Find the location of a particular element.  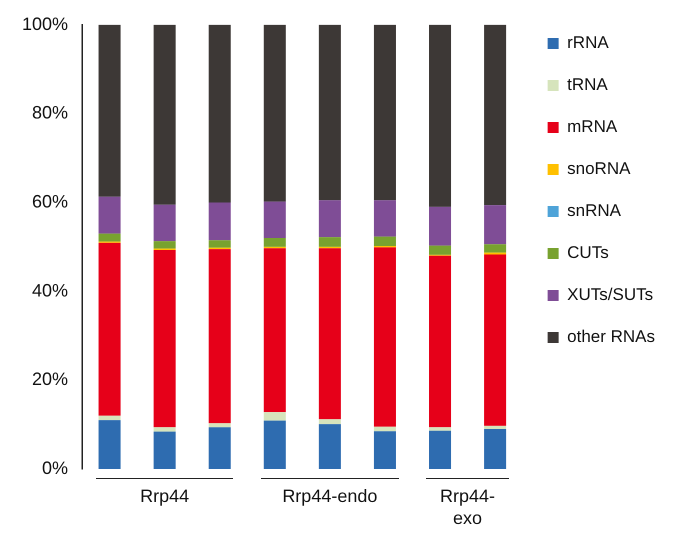

y-tick-label: 80% is located at coordinates (50, 112).